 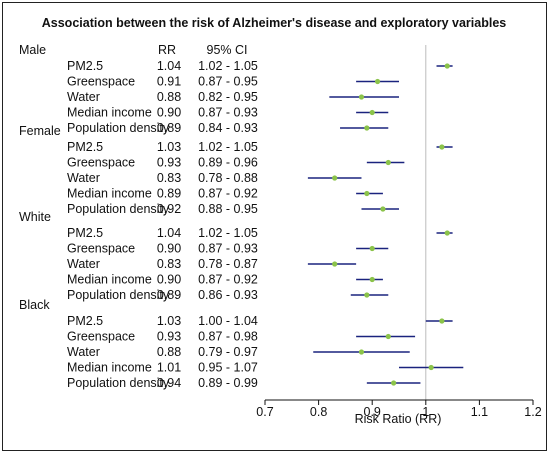 I want to click on rr-value: 0.91, so click(x=169, y=82).